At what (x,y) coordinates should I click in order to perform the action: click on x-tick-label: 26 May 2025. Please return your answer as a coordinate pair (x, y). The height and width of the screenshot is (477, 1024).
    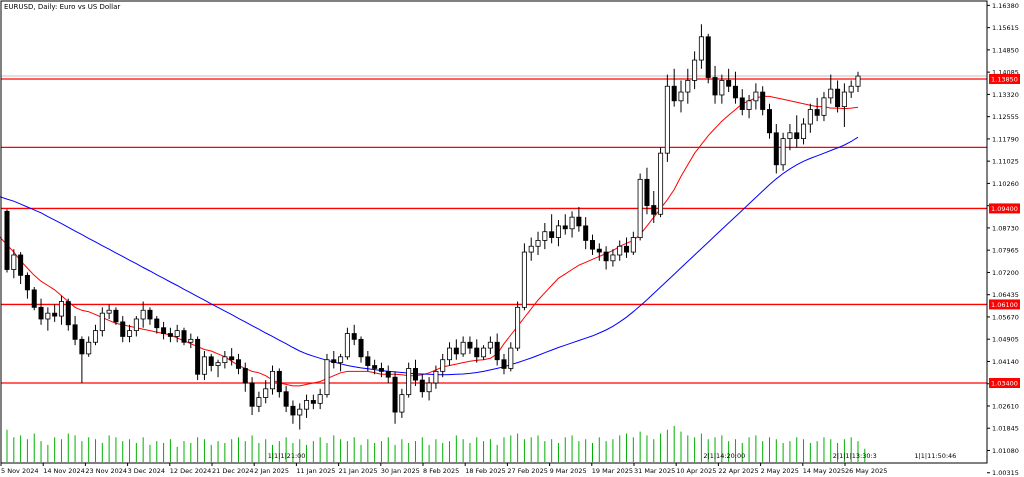
    Looking at the image, I should click on (866, 471).